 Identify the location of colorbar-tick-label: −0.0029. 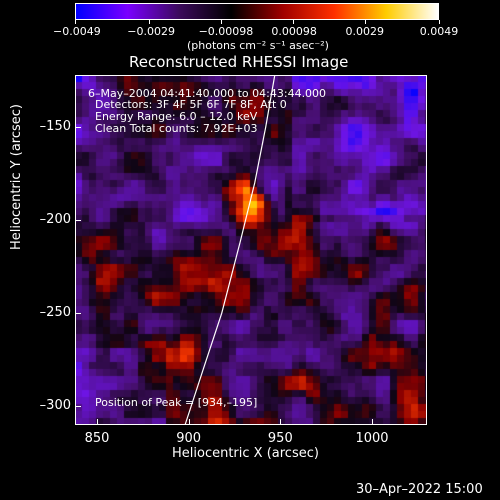
(151, 31).